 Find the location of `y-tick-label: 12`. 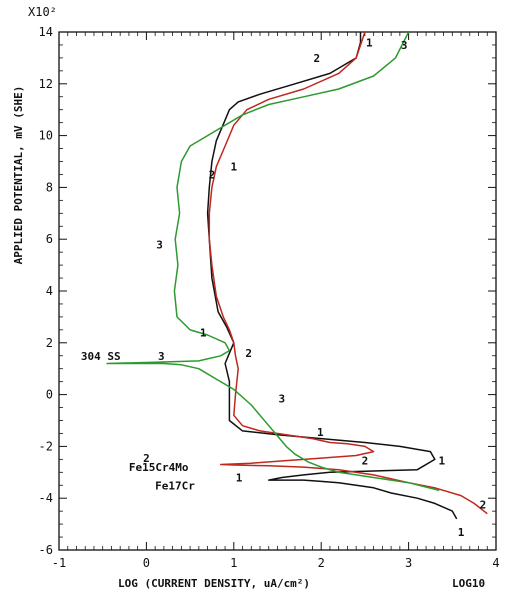

y-tick-label: 12 is located at coordinates (46, 84).